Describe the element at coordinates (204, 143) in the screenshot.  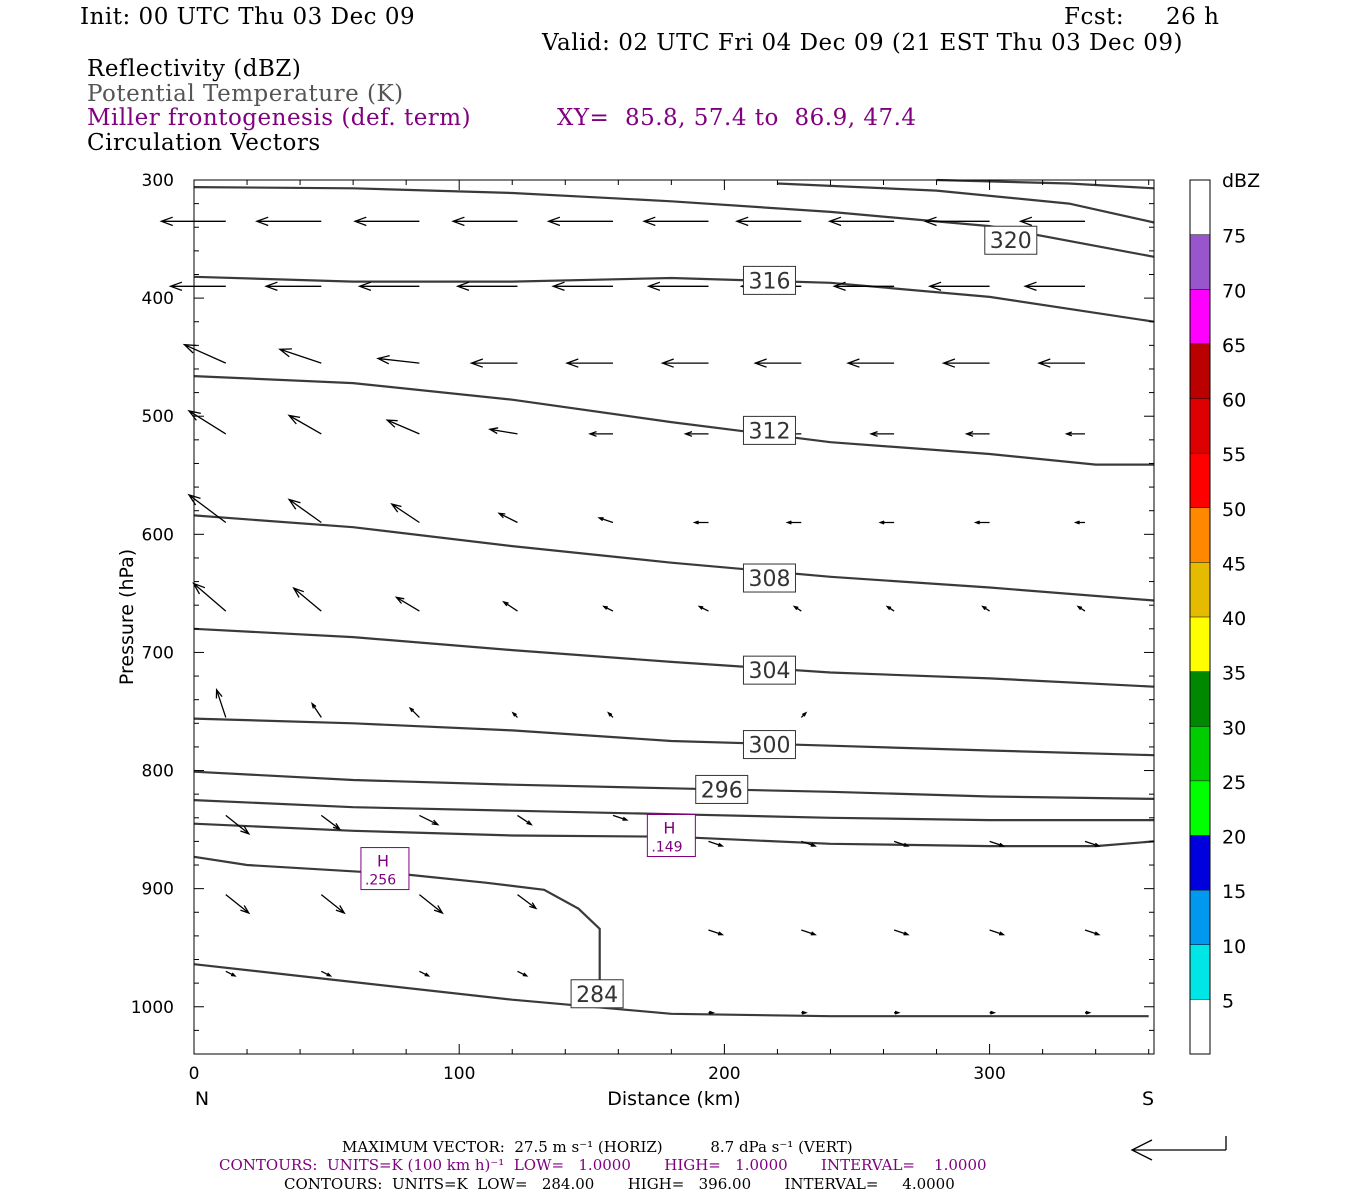
I see `legend-circulation-vectors: Circulation Vectors` at that location.